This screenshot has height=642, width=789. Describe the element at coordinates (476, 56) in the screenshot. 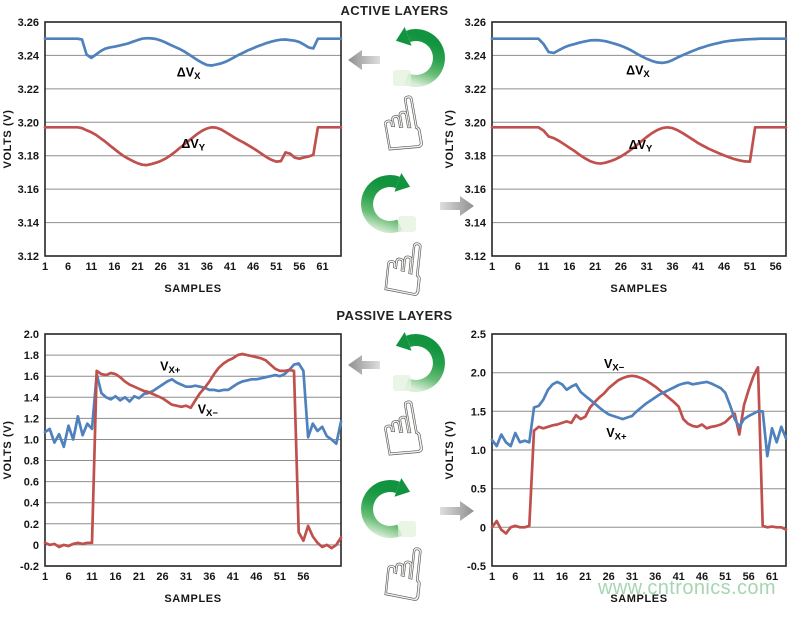

I see `y-tick-label: 3.24` at that location.